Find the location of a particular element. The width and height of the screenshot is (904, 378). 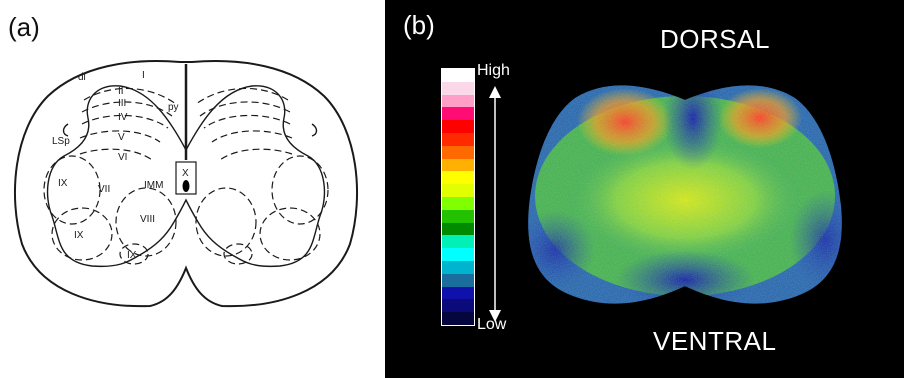

label-VII: VII is located at coordinates (104, 189).